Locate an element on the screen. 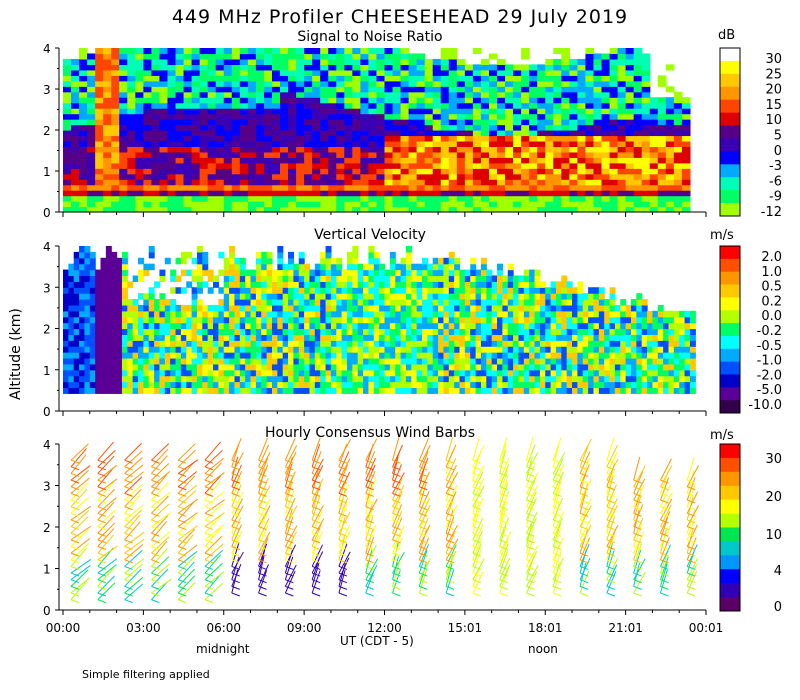 The image size is (800, 700). wind-barb-flag is located at coordinates (128, 594).